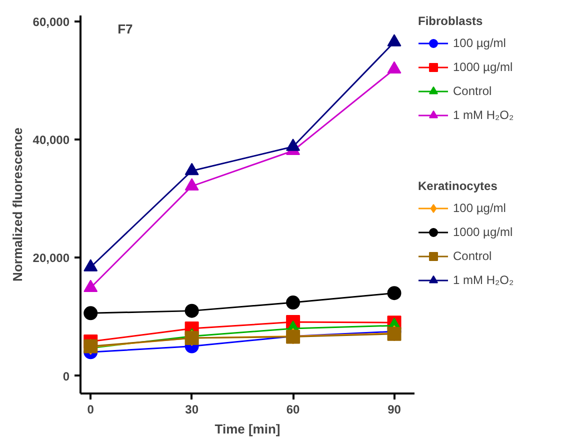  Describe the element at coordinates (90, 409) in the screenshot. I see `x-tick-label: 0` at that location.